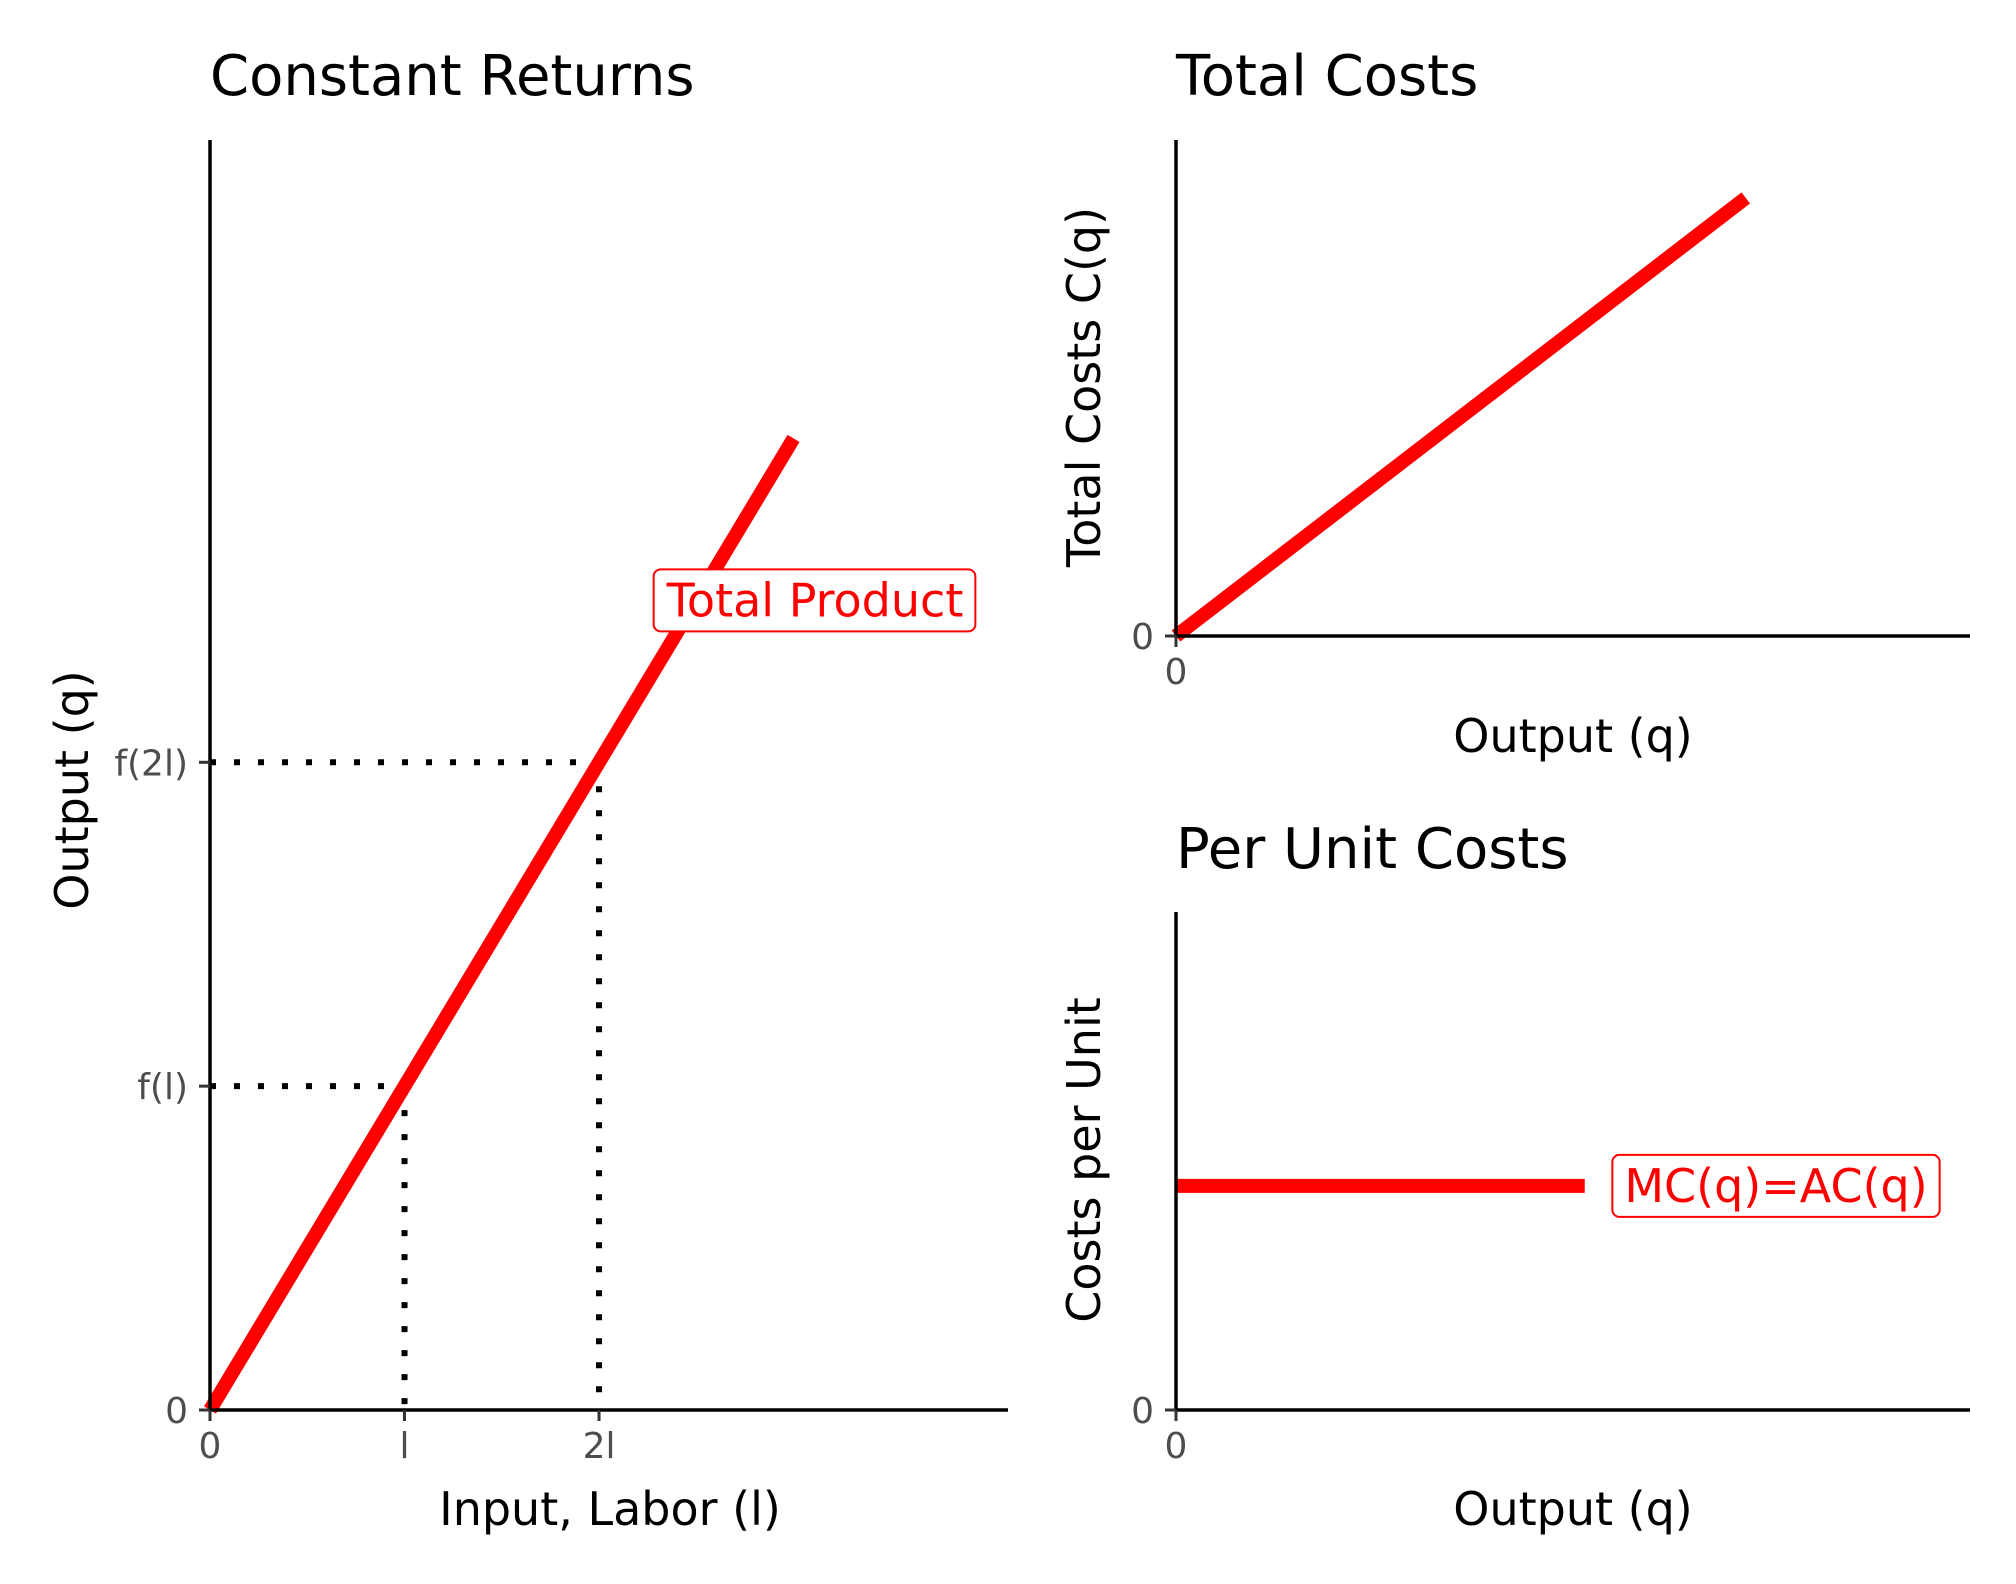 Image resolution: width=2016 pixels, height=1584 pixels. I want to click on annotation-label: Total Product, so click(814, 600).